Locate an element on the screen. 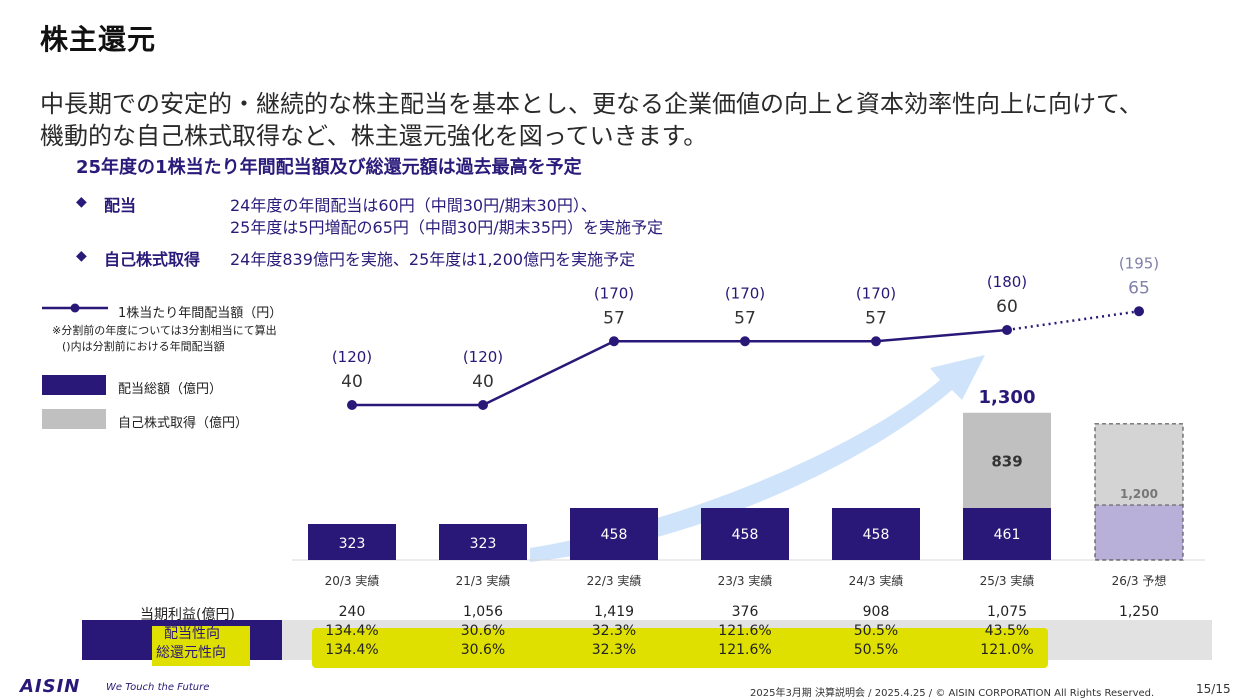 Image resolution: width=1248 pixels, height=699 pixels. table-cell: 1,250 is located at coordinates (1139, 612).